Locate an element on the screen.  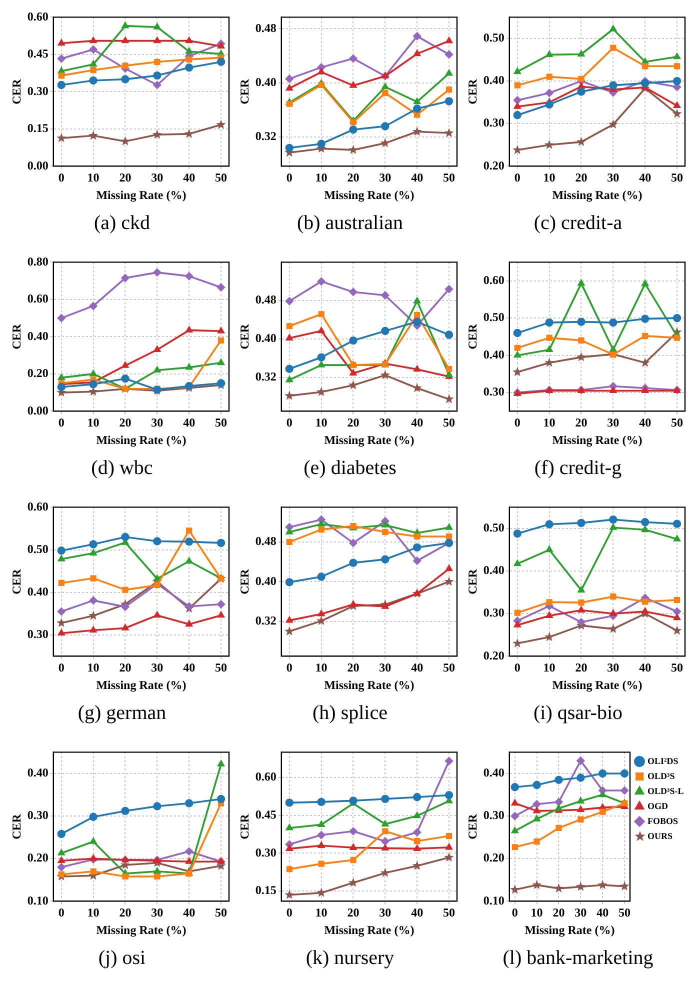
y-tick-label: 0.00 is located at coordinates (37, 410).